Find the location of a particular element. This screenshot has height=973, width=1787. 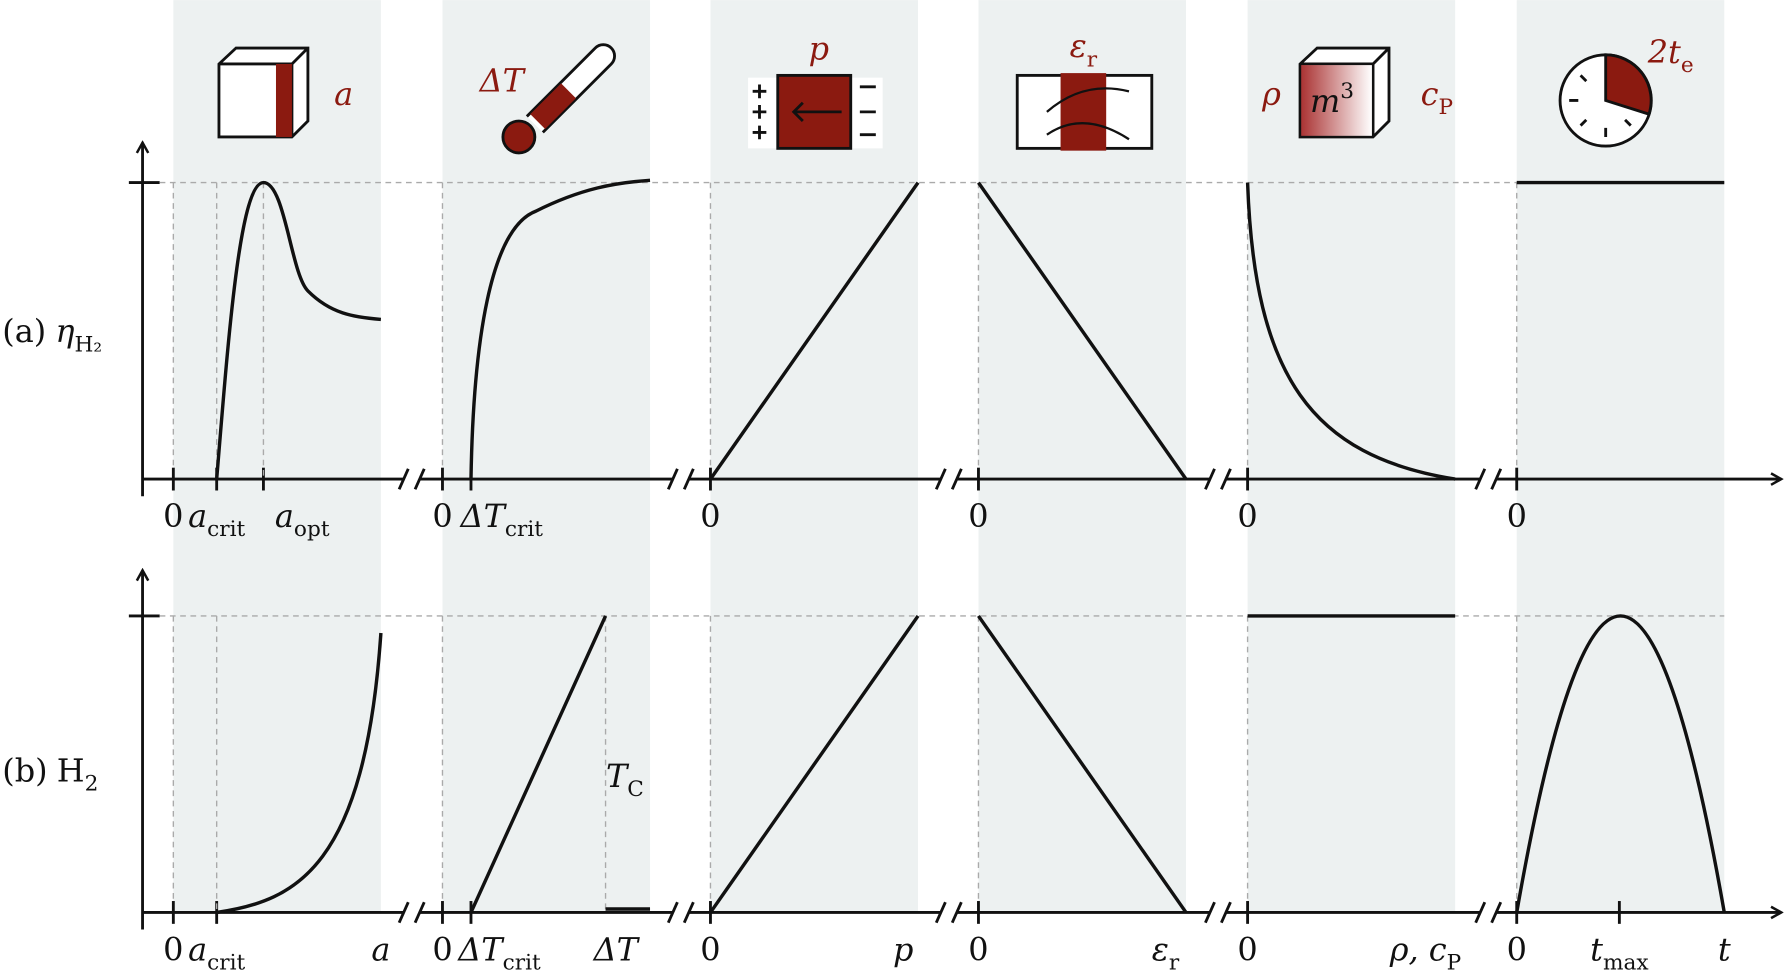

label: ρ, cP is located at coordinates (1425, 951).